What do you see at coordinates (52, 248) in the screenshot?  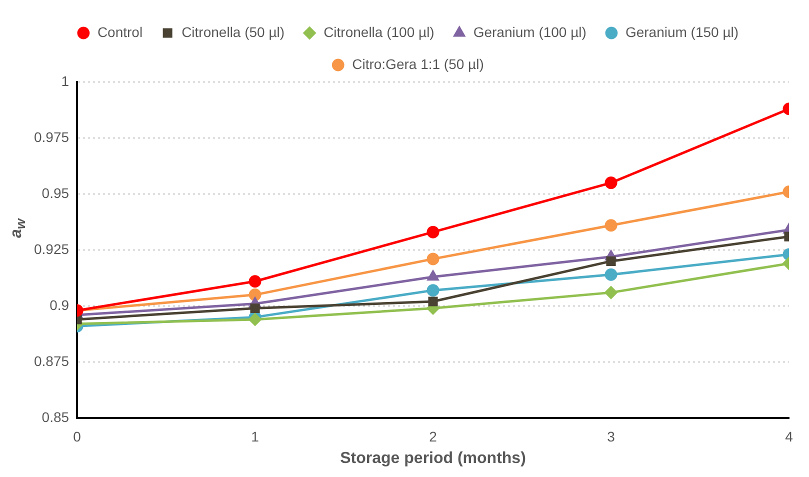 I see `y-tick-label: 0.925` at bounding box center [52, 248].